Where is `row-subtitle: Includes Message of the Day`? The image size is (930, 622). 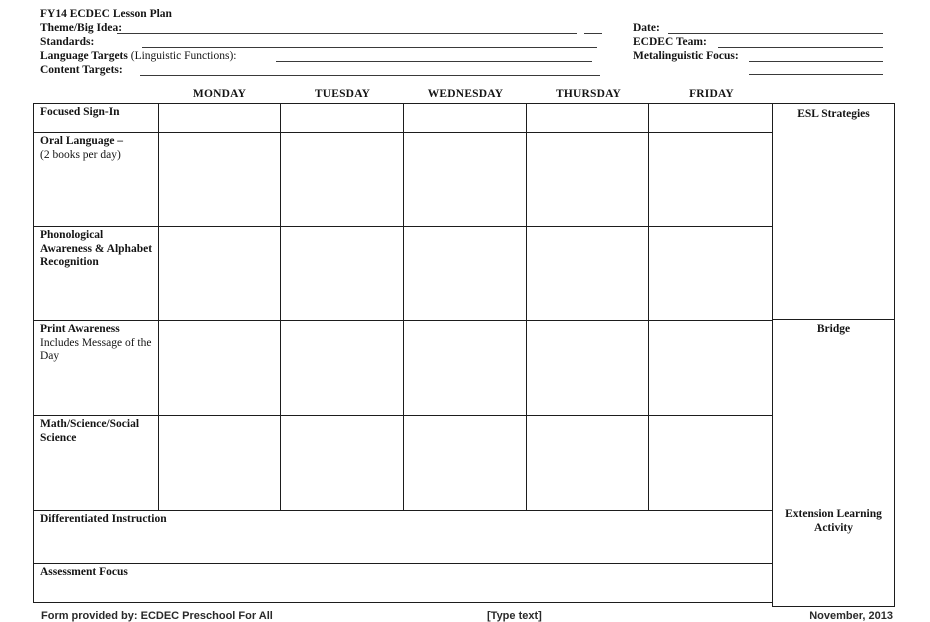 row-subtitle: Includes Message of the Day is located at coordinates (96, 349).